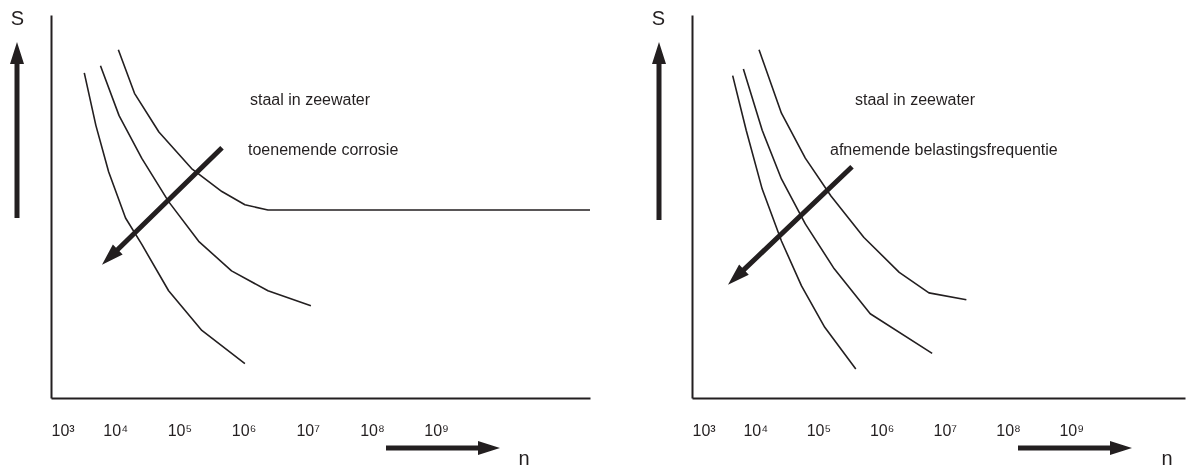 This screenshot has height=470, width=1191. What do you see at coordinates (323, 149) in the screenshot?
I see `annotation: toenemende corrosie` at bounding box center [323, 149].